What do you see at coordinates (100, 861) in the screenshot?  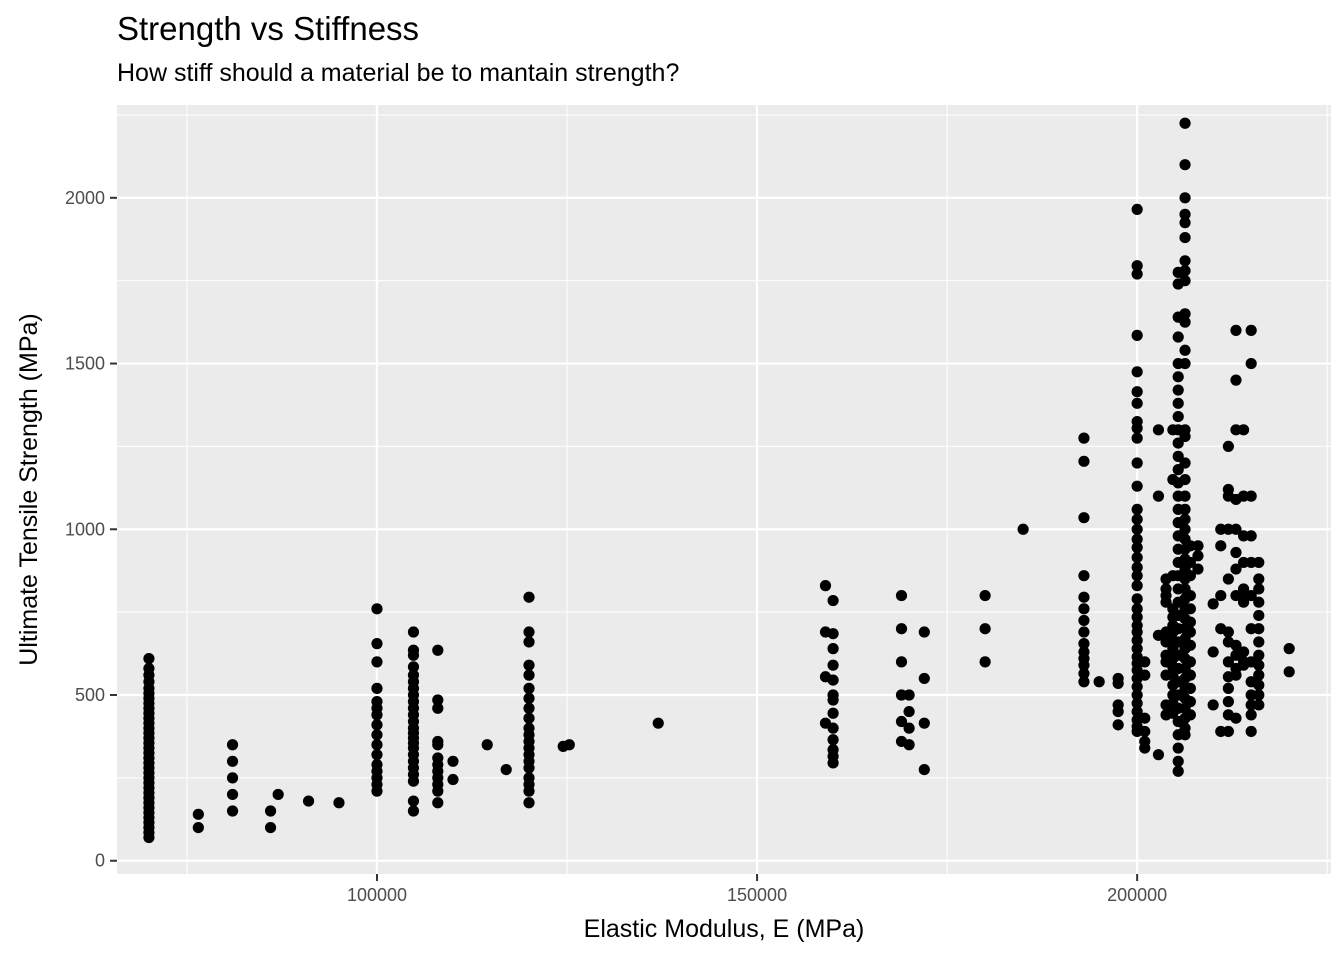 I see `y-tick-label: 0` at bounding box center [100, 861].